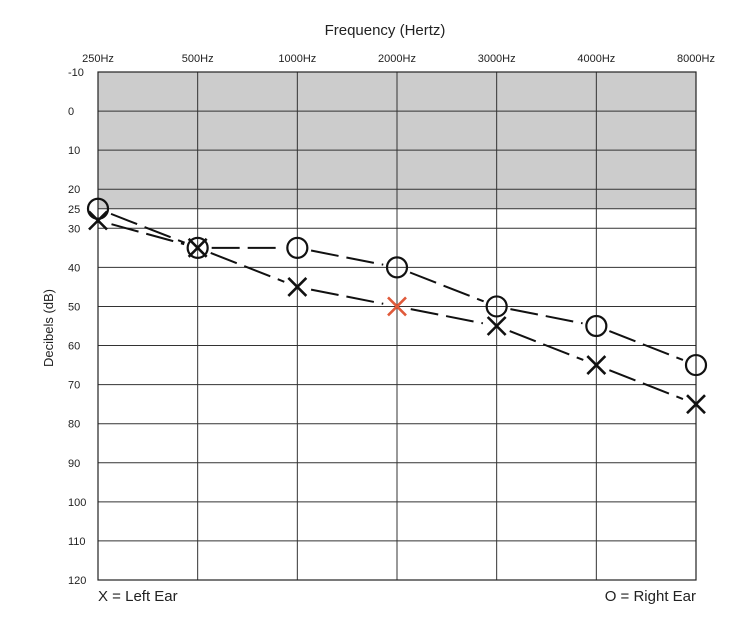  What do you see at coordinates (74, 464) in the screenshot?
I see `y-tick-label: 90` at bounding box center [74, 464].